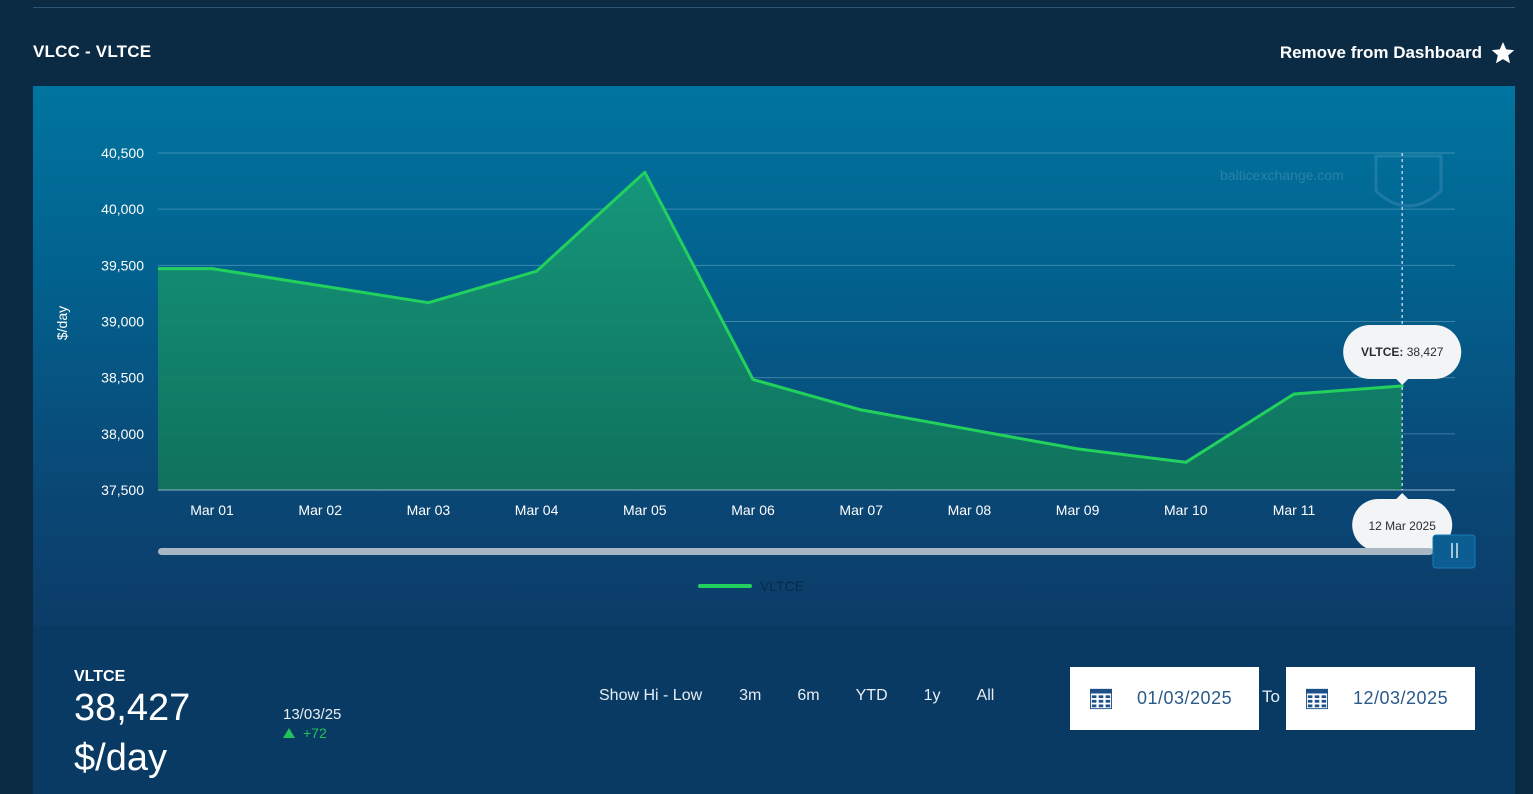  I want to click on range-6m-button: 6m, so click(808, 695).